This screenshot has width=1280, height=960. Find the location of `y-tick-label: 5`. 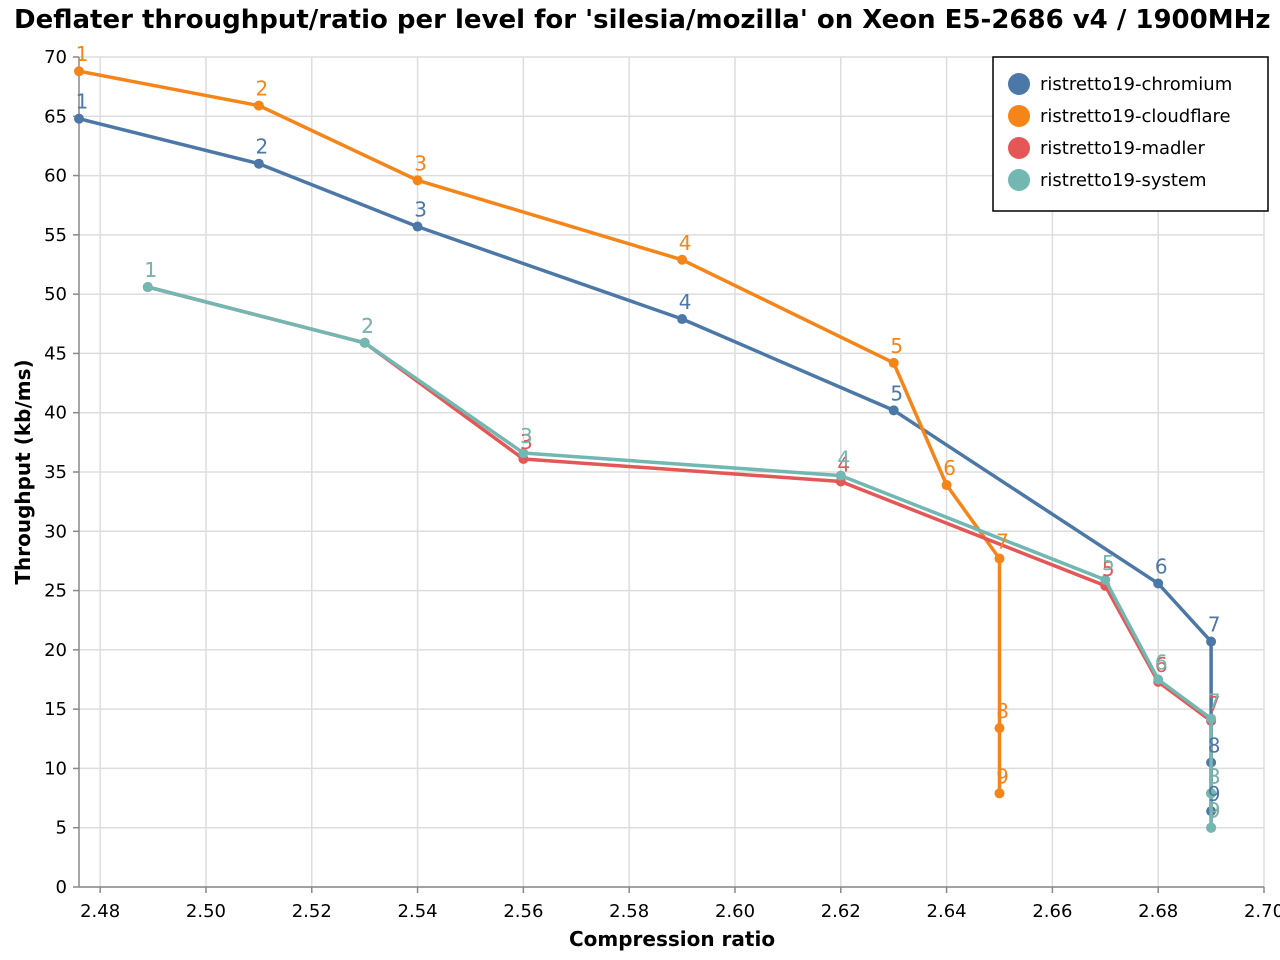

y-tick-label: 5 is located at coordinates (61, 828).